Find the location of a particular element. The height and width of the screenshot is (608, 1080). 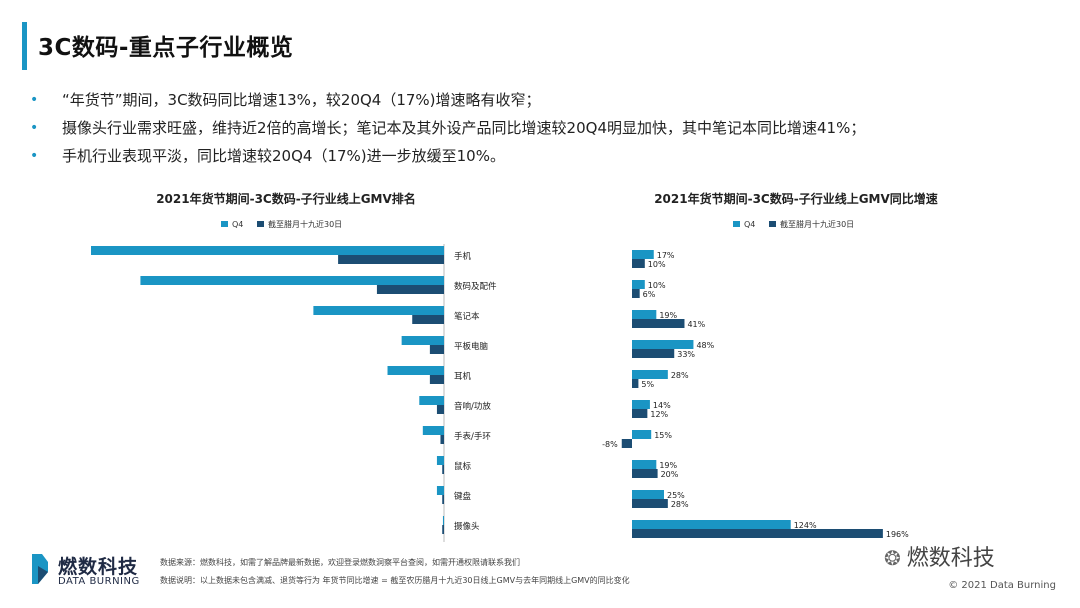

chart2-data-label: 15% is located at coordinates (663, 435).